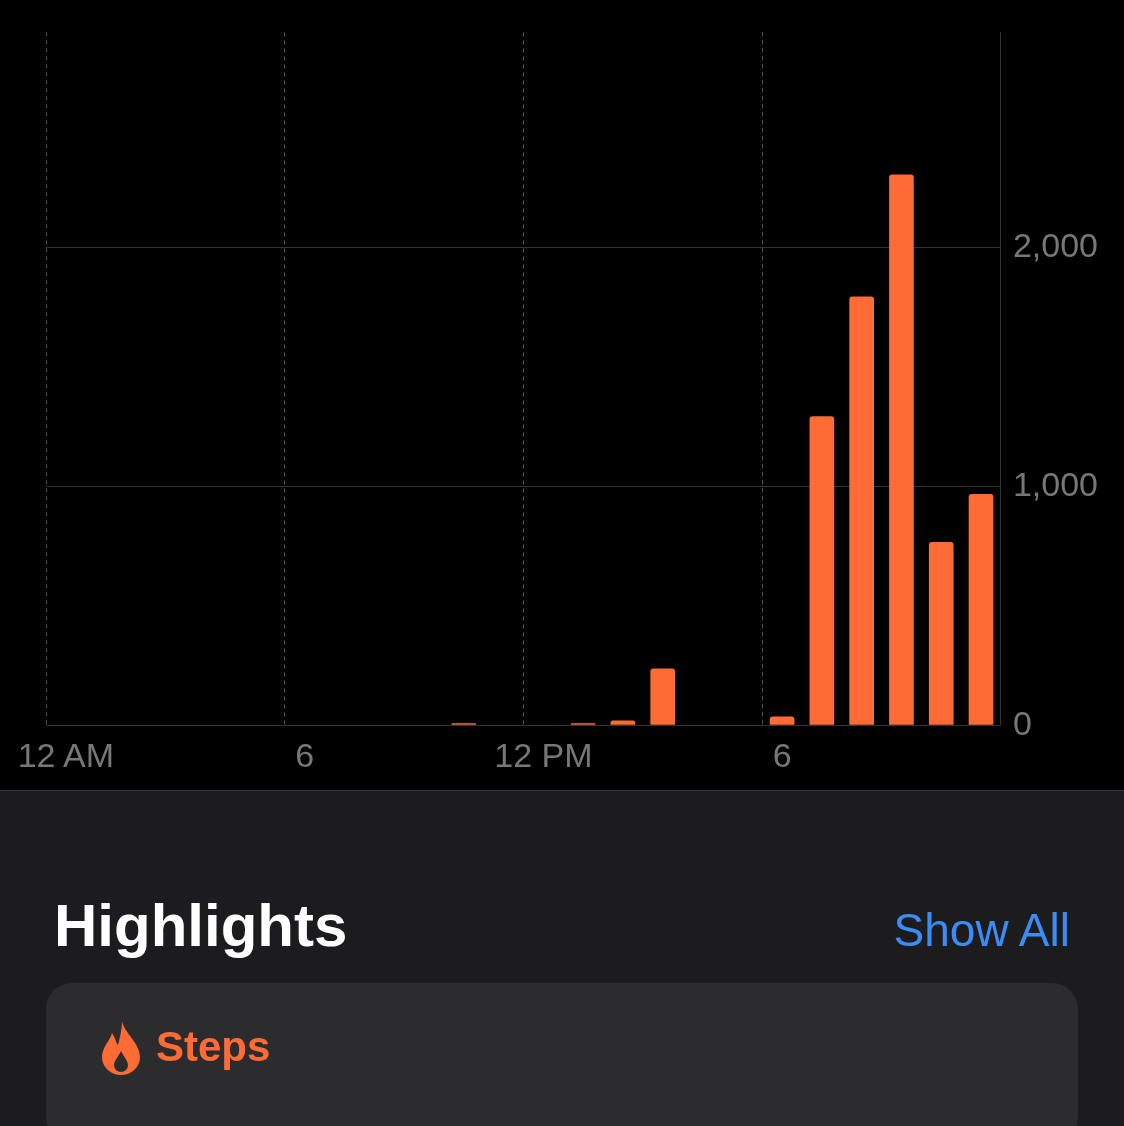 Image resolution: width=1124 pixels, height=1126 pixels. I want to click on x-tick-label: 12 AM, so click(66, 754).